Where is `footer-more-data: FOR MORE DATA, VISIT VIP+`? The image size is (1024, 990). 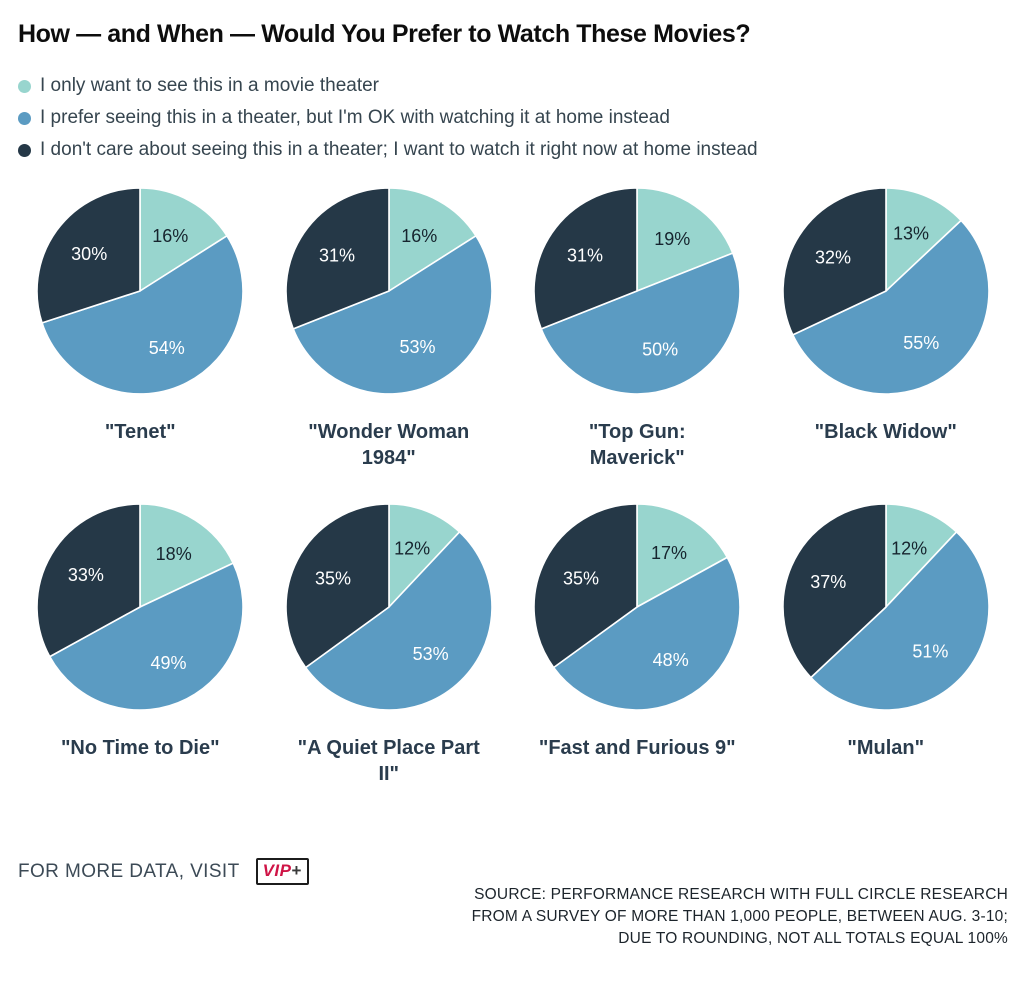 footer-more-data: FOR MORE DATA, VISIT VIP+ is located at coordinates (163, 871).